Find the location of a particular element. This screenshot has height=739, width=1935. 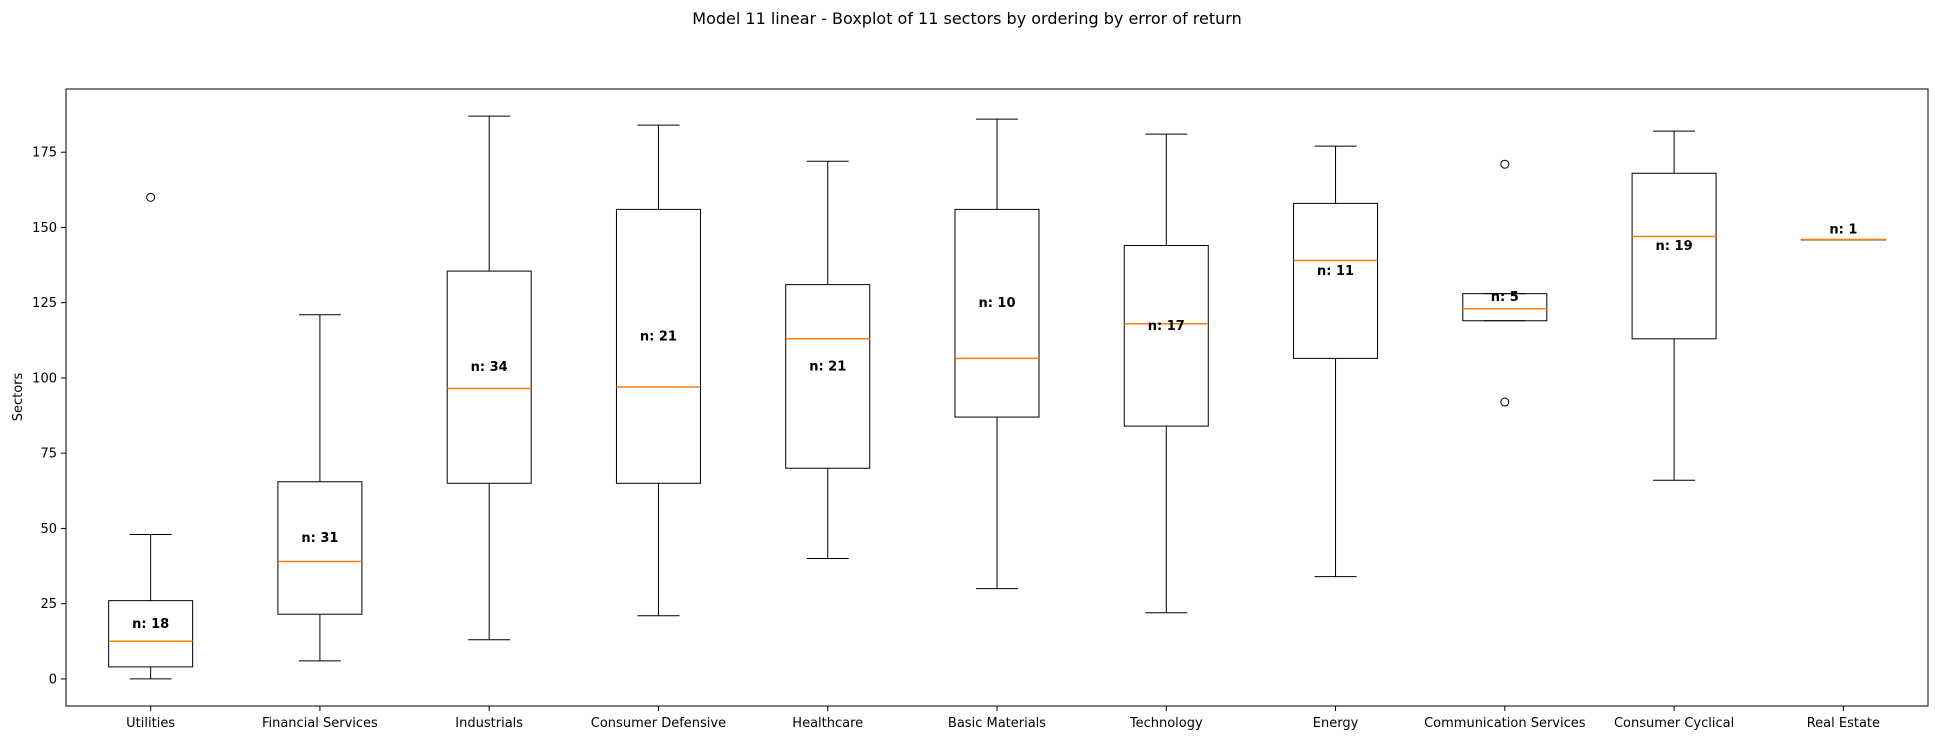

y-tick-label: 75 is located at coordinates (48, 454).